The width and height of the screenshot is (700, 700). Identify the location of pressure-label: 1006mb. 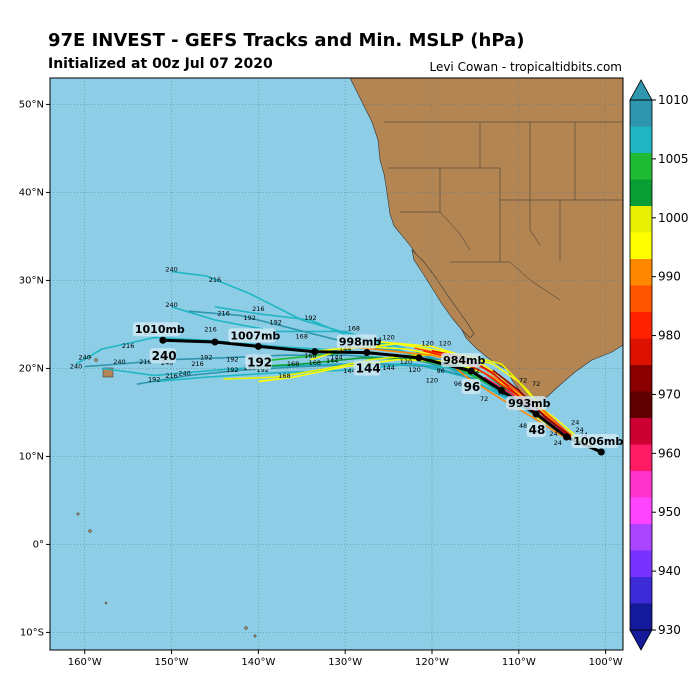
(598, 441).